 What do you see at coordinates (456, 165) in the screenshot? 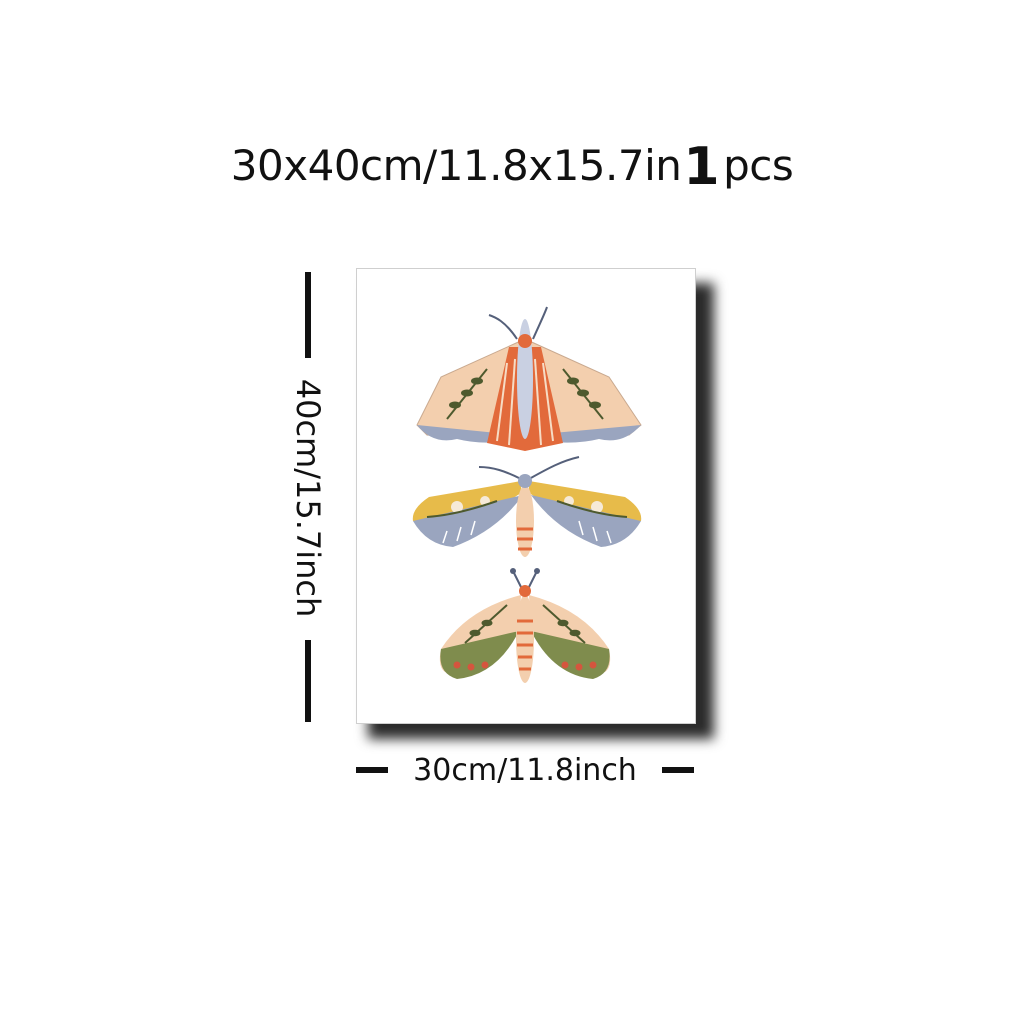
I see `size-text: 30x40cm/11.8x15.7in` at bounding box center [456, 165].